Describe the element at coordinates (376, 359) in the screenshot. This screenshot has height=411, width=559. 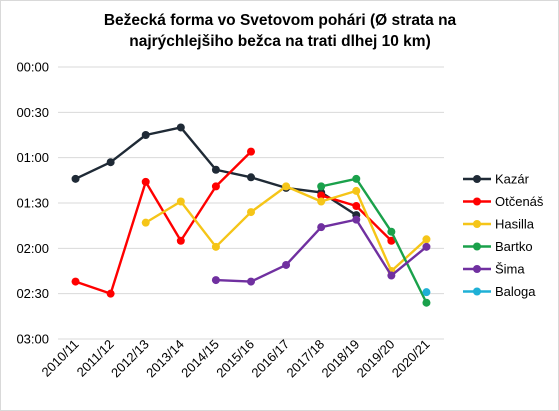
I see `x-tick-label: 2019/20` at that location.